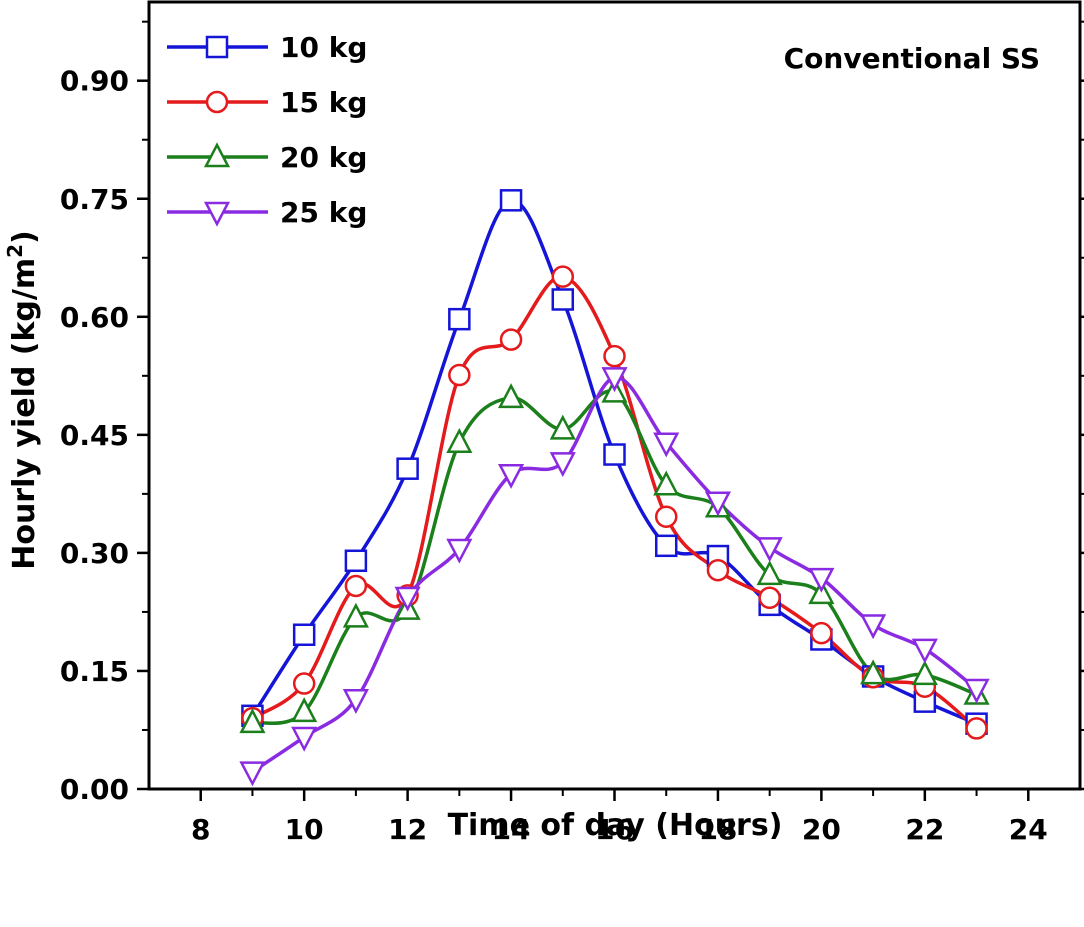 Image resolution: width=1084 pixels, height=927 pixels. I want to click on y-tick-label: 0.15, so click(94, 671).